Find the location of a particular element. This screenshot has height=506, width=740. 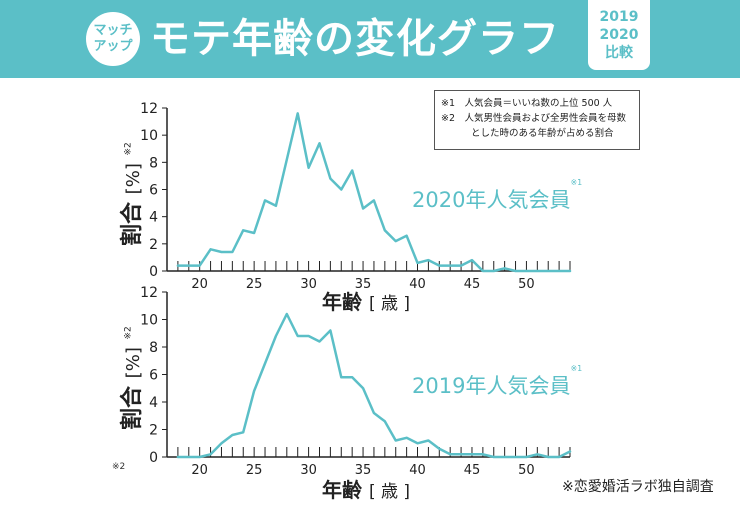

footnote-mark: ※2 is located at coordinates (119, 467).